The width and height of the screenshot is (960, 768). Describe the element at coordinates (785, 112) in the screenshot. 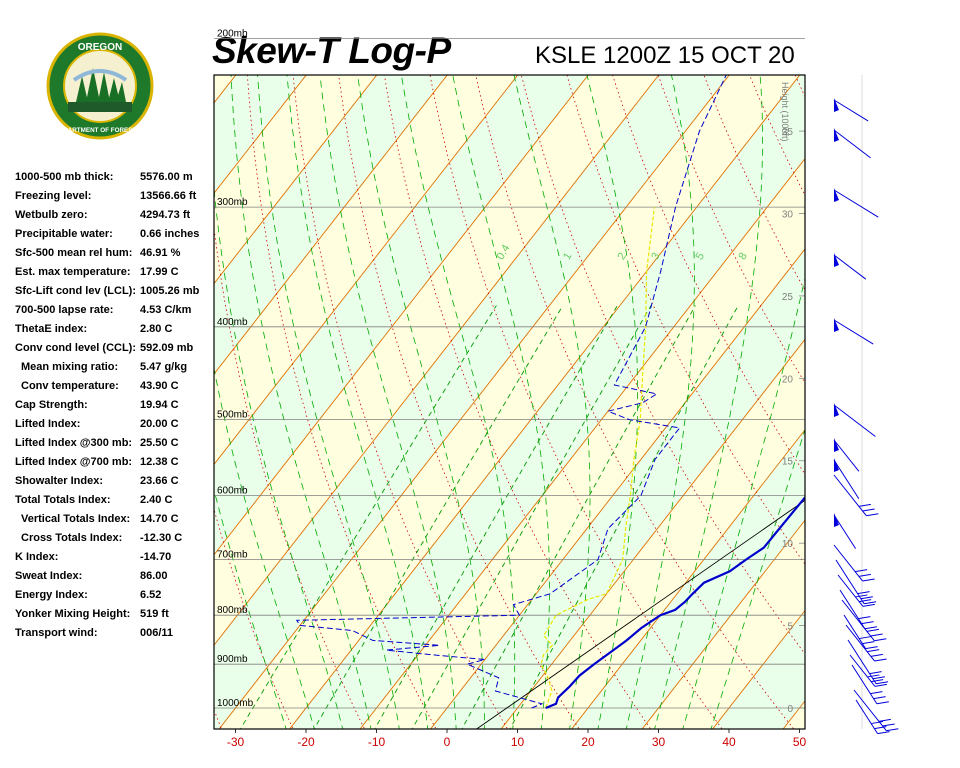

I see `height-axis-label: Height (1000ft)` at that location.